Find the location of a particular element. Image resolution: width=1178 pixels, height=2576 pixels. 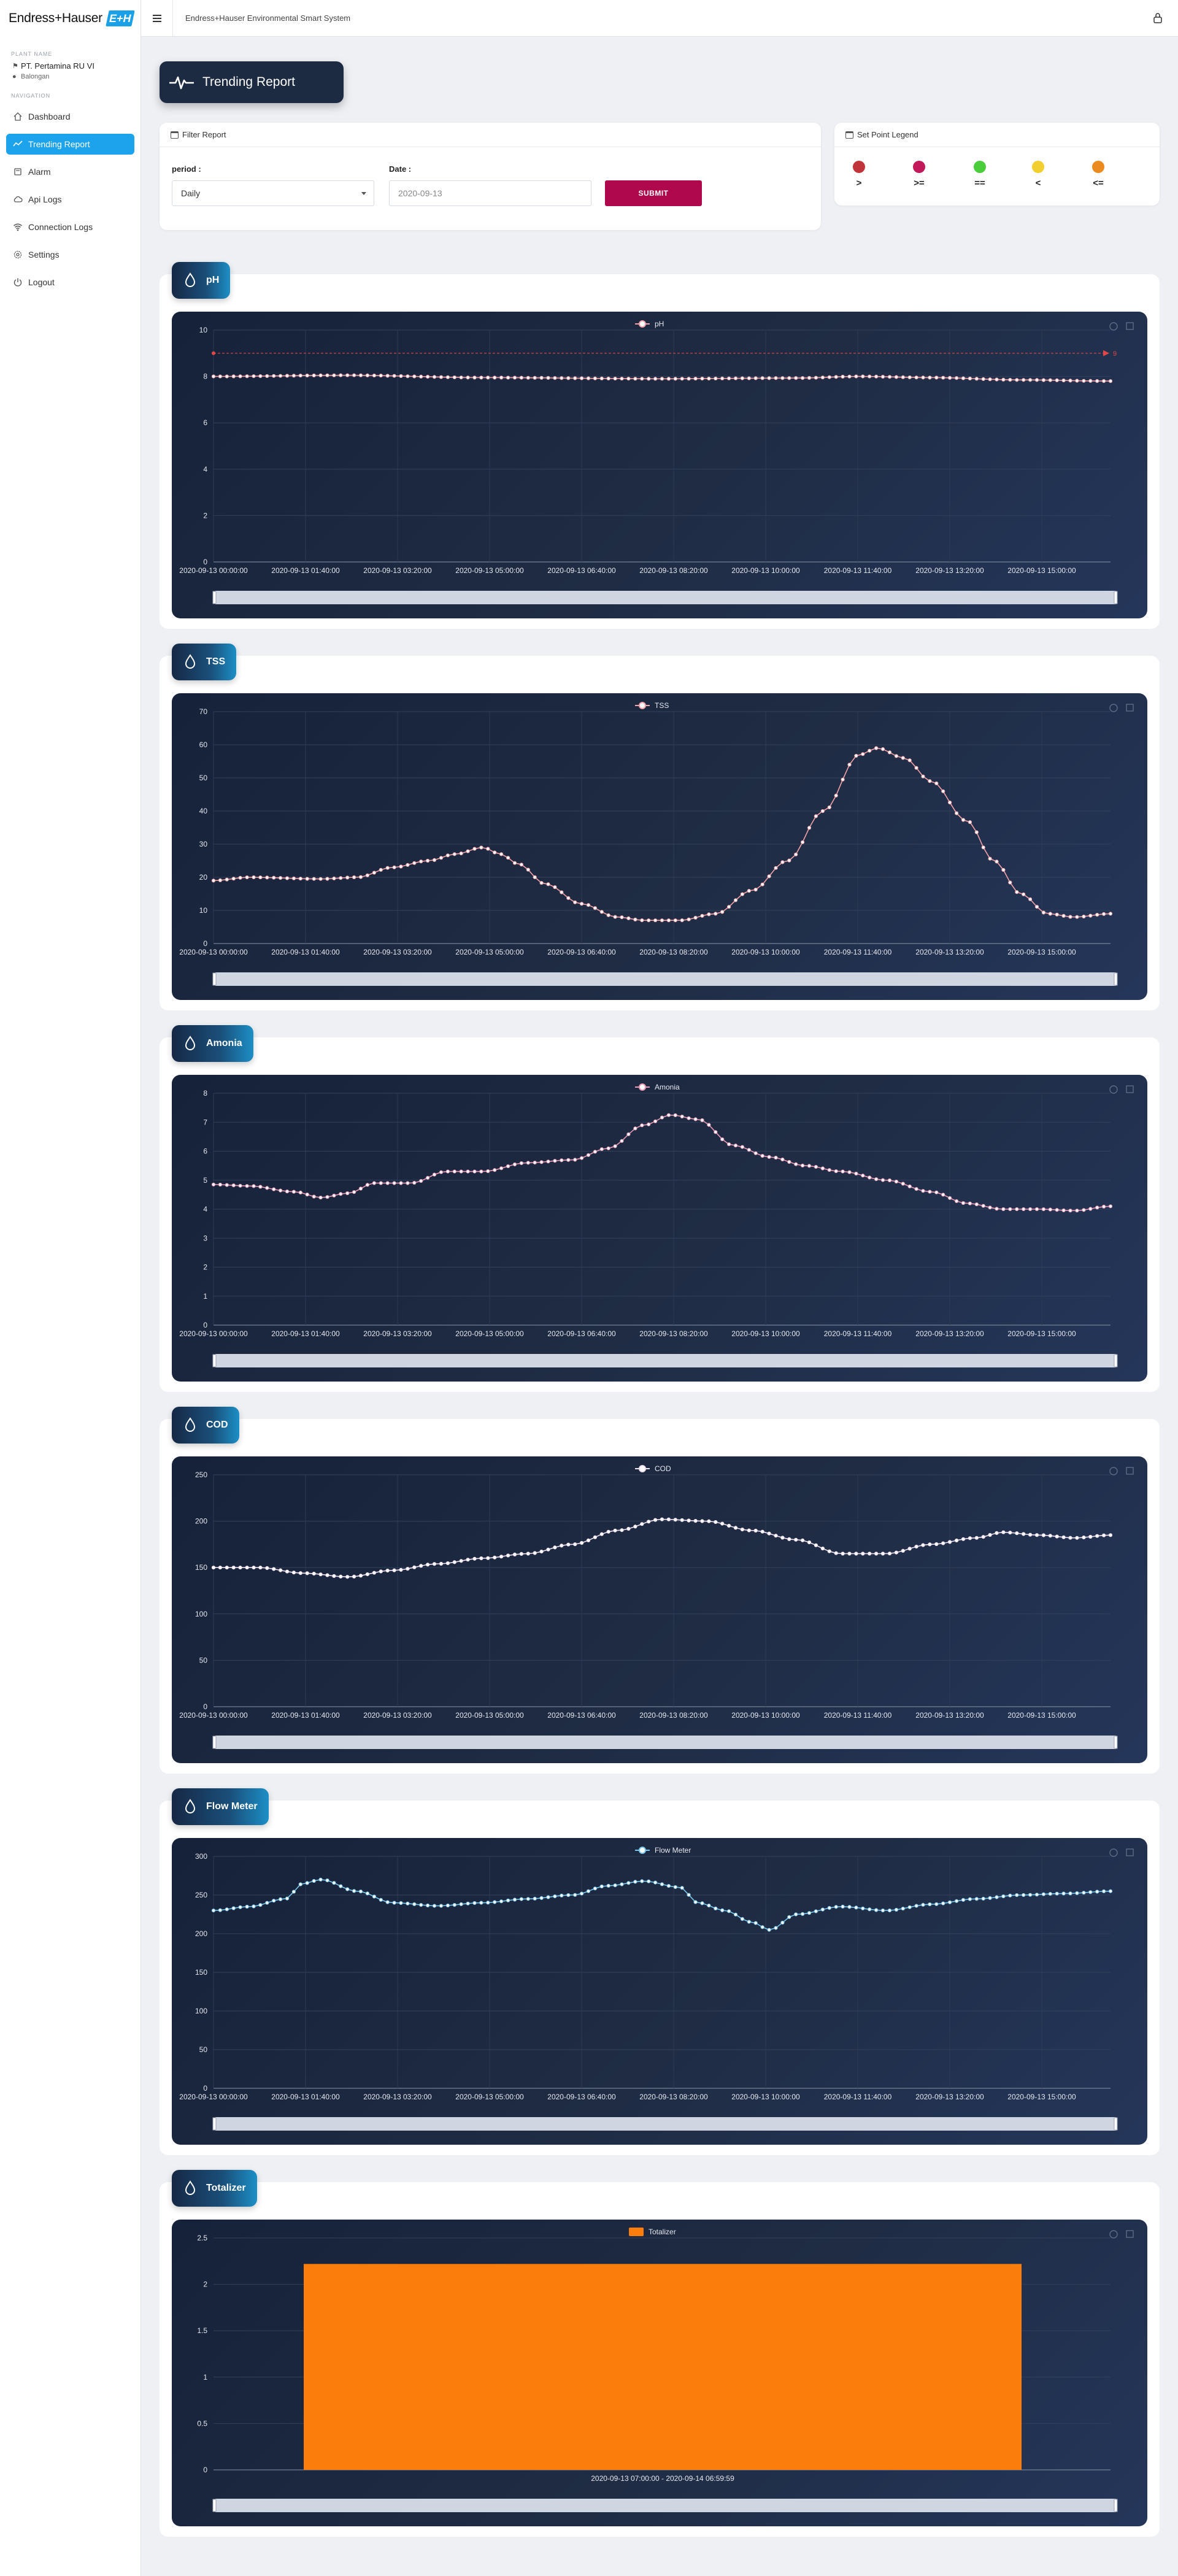

chart-toolbox is located at coordinates (1121, 1089).